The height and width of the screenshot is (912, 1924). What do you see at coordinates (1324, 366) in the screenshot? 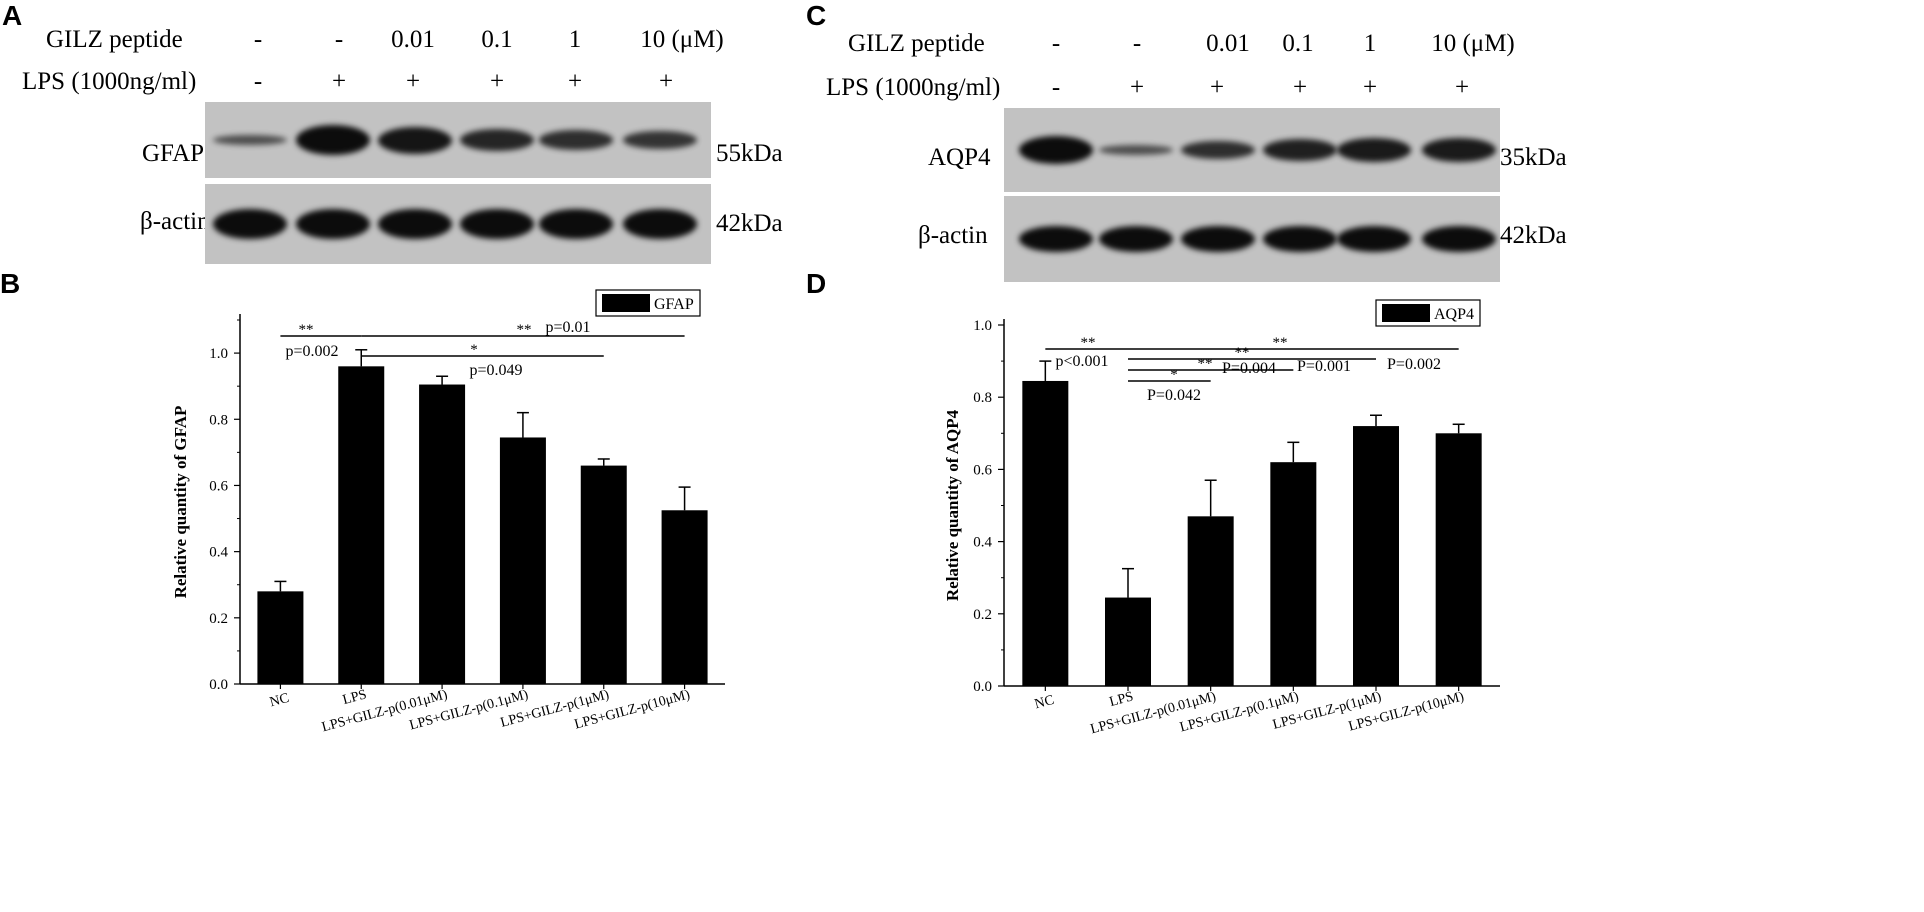
I see `p-value-label: P=0.001` at bounding box center [1324, 366].